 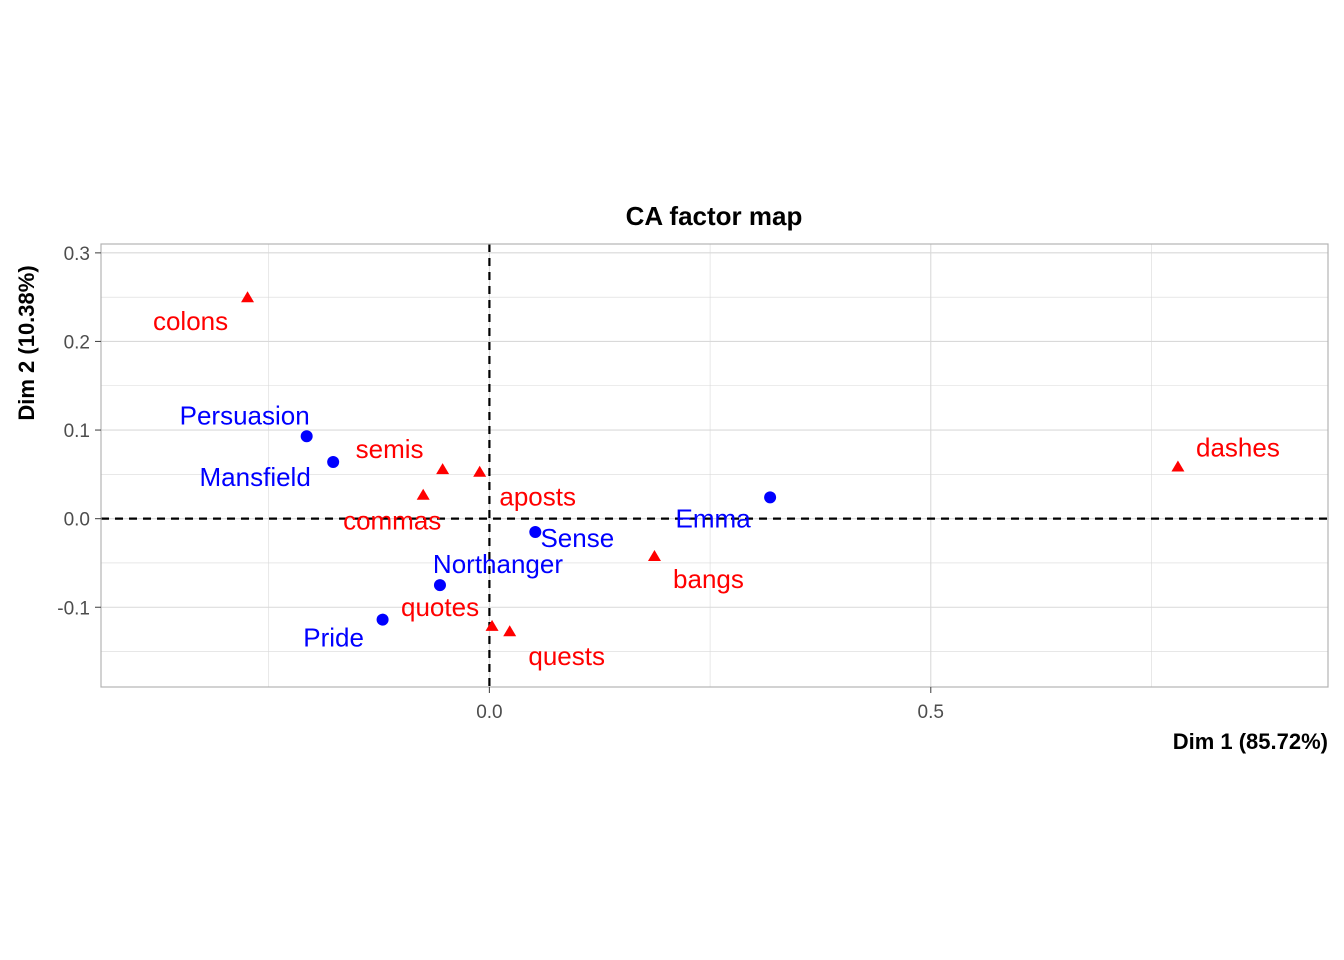 I want to click on point-dashes, so click(x=1178, y=466).